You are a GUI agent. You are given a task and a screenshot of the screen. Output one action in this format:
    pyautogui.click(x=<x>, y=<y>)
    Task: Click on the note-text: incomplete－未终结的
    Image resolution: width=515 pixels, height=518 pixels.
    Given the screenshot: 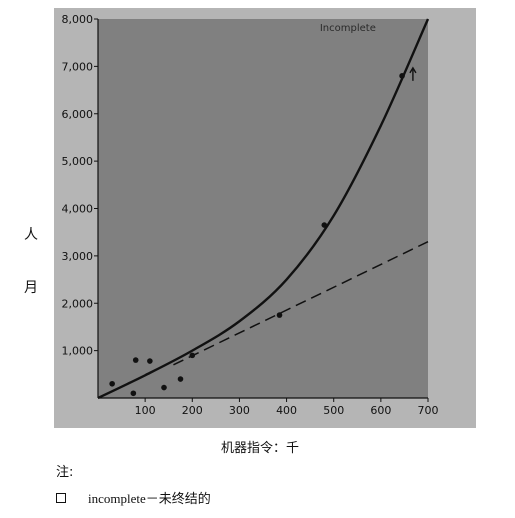 What is the action you would take?
    pyautogui.click(x=149, y=498)
    